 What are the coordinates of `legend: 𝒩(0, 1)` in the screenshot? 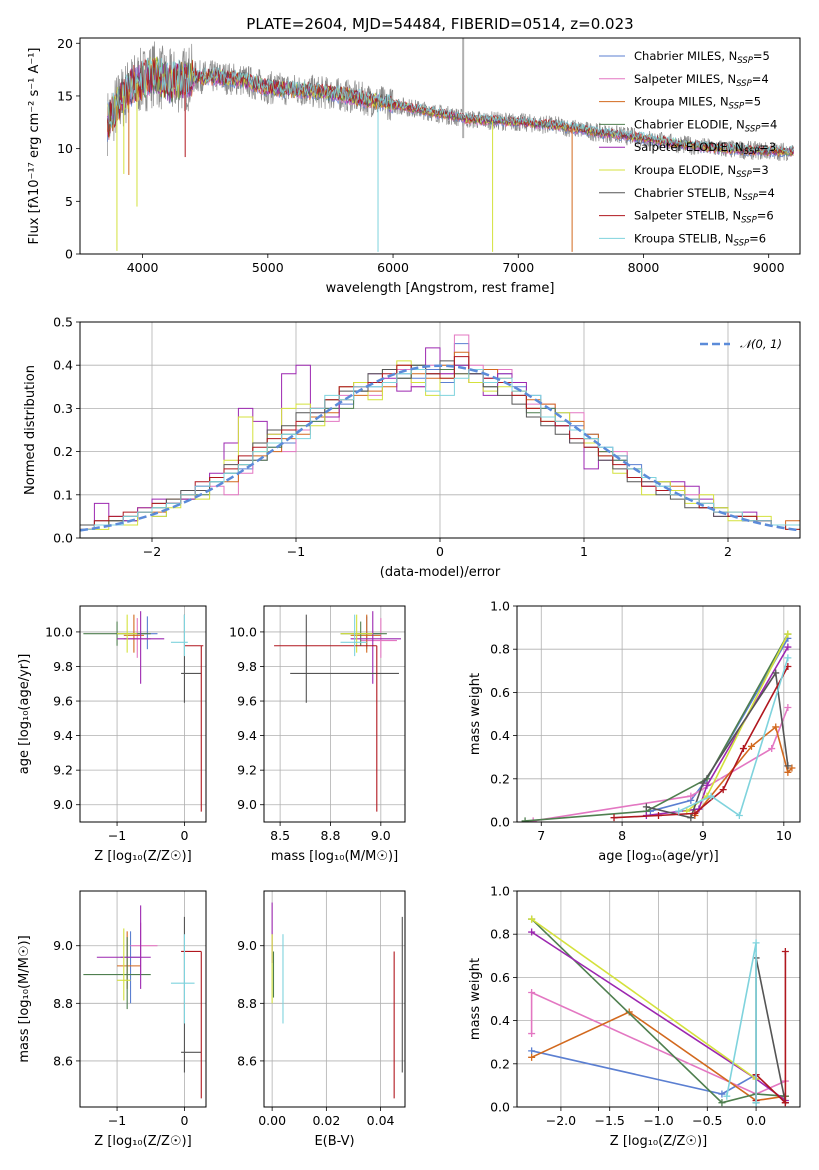 It's located at (741, 344).